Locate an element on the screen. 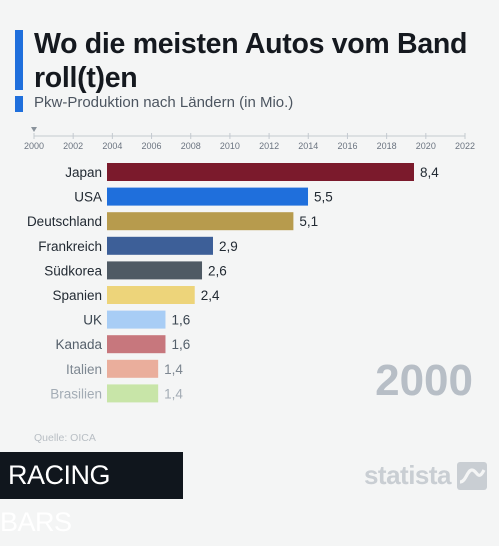 The height and width of the screenshot is (546, 499). timeline-tick-label: 2016 is located at coordinates (347, 146).